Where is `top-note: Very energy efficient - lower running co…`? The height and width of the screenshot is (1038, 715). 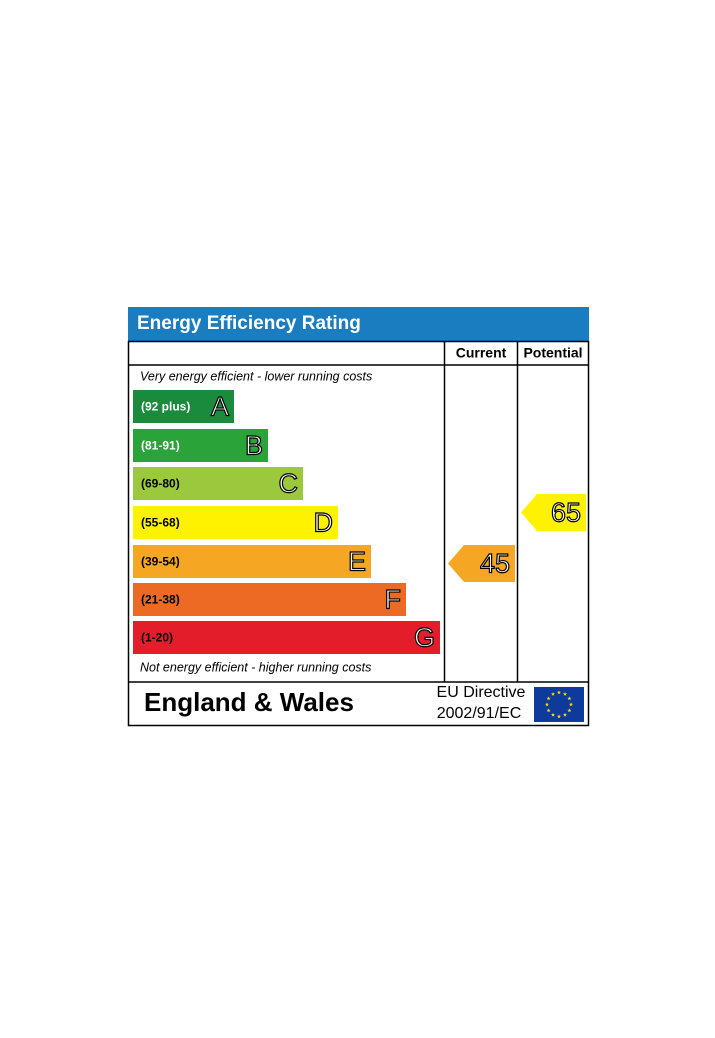
top-note: Very energy efficient - lower running co… is located at coordinates (256, 376).